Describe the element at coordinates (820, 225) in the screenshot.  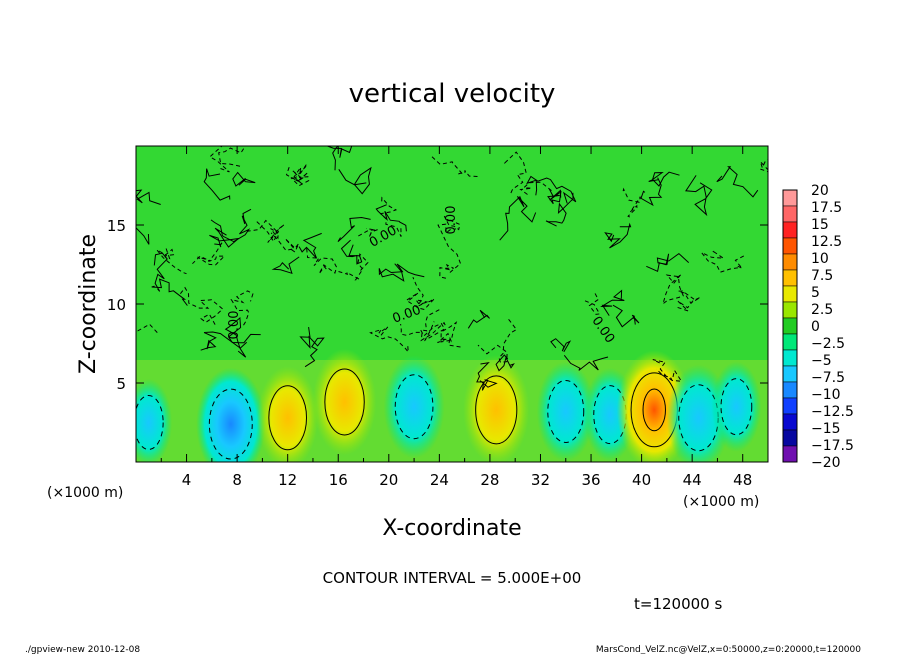
I see `colorbar-label: 15` at that location.